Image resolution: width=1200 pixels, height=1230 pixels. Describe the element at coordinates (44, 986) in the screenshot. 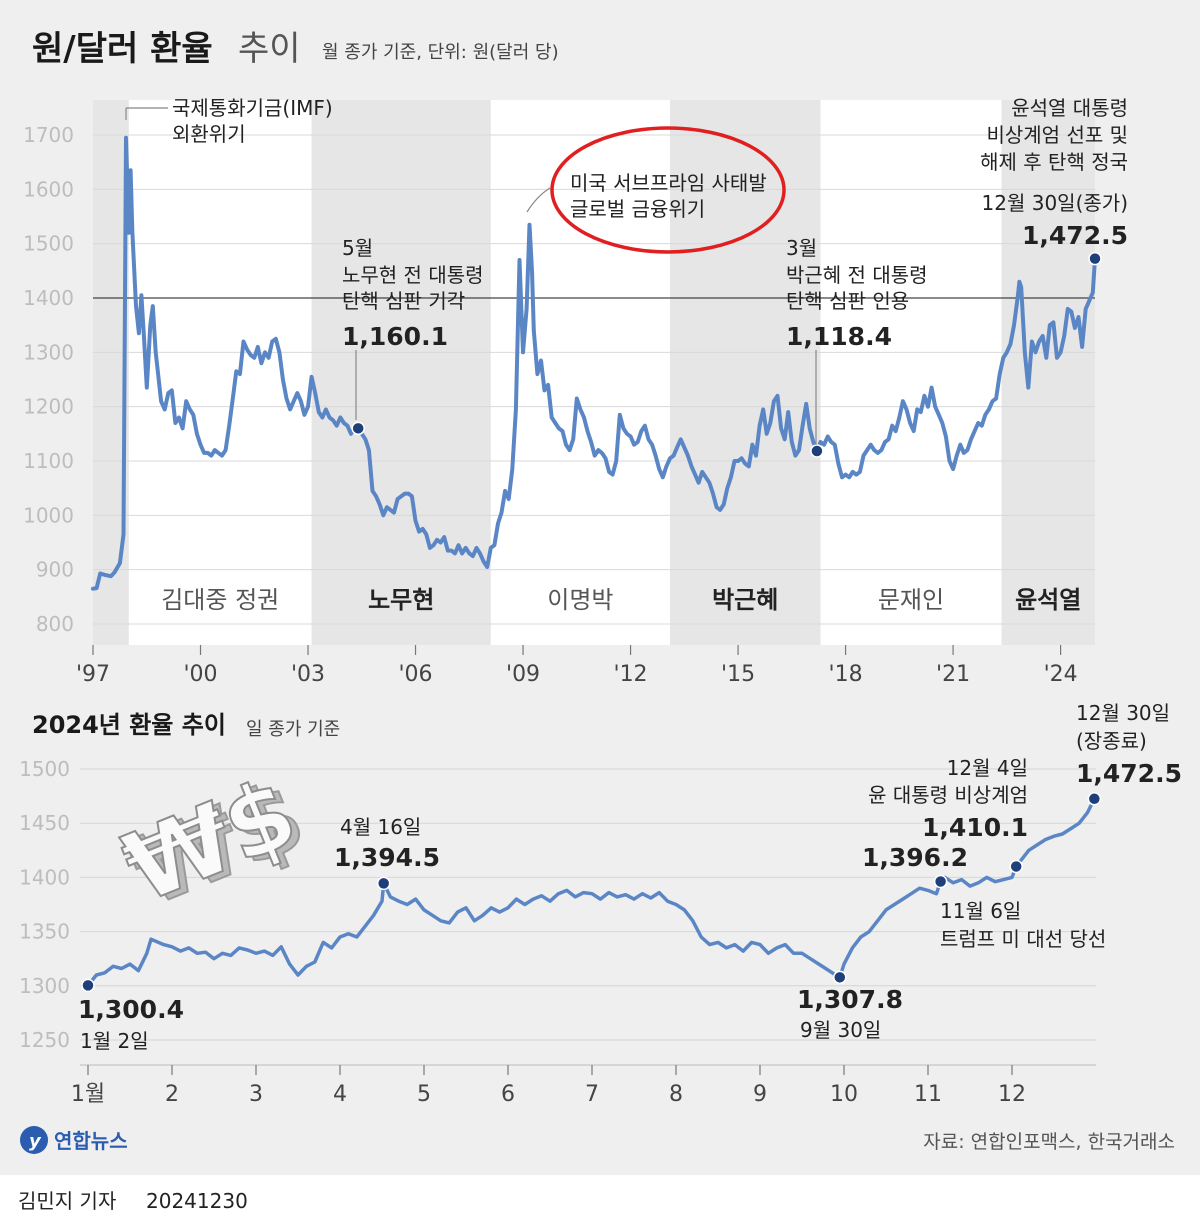

I see `bottom-y-tick-label-1300: 1300` at that location.